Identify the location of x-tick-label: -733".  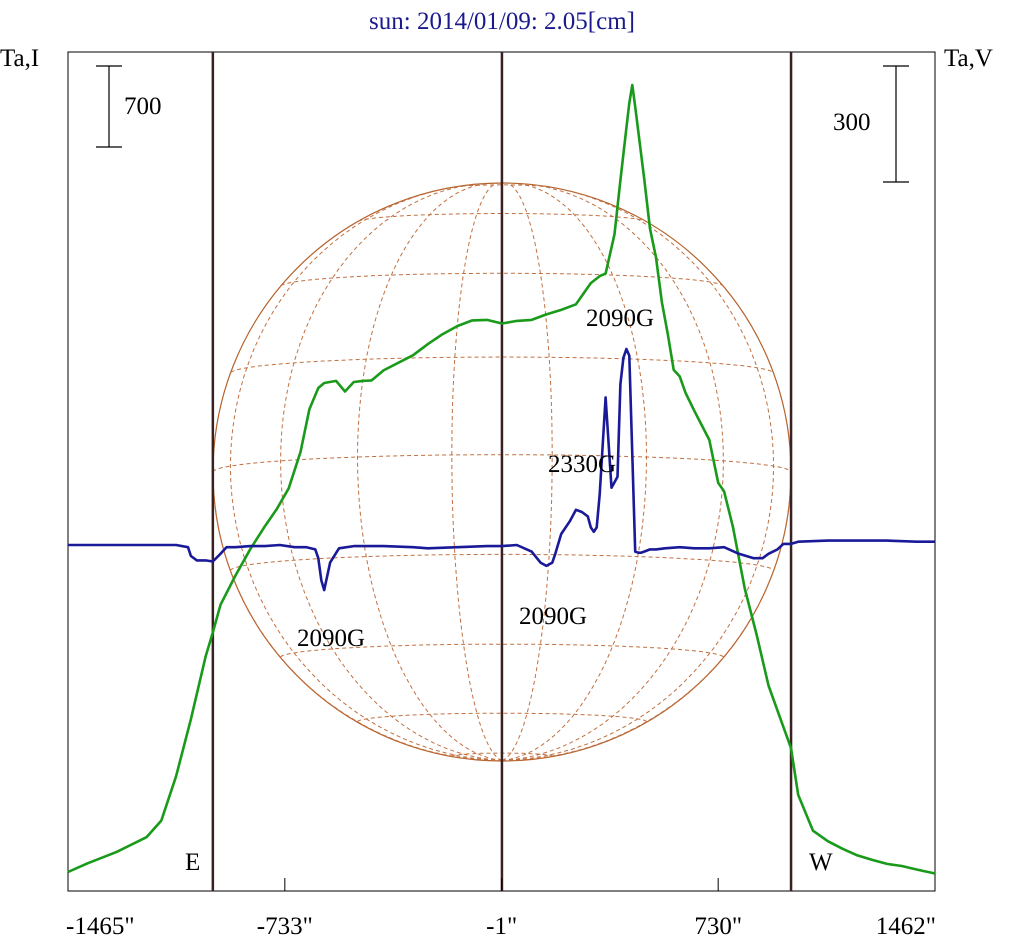
(285, 926).